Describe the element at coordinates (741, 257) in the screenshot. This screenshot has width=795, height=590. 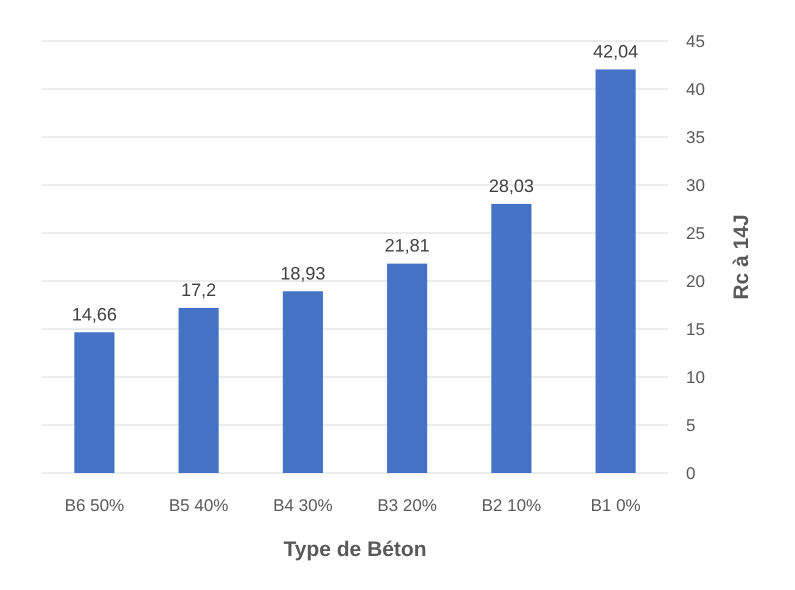
I see `y-axis-title: Rc à 14J` at that location.